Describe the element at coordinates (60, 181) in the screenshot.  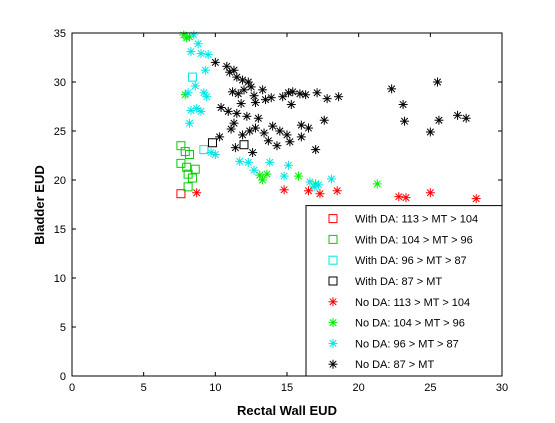
I see `y-tick-label: 20` at that location.